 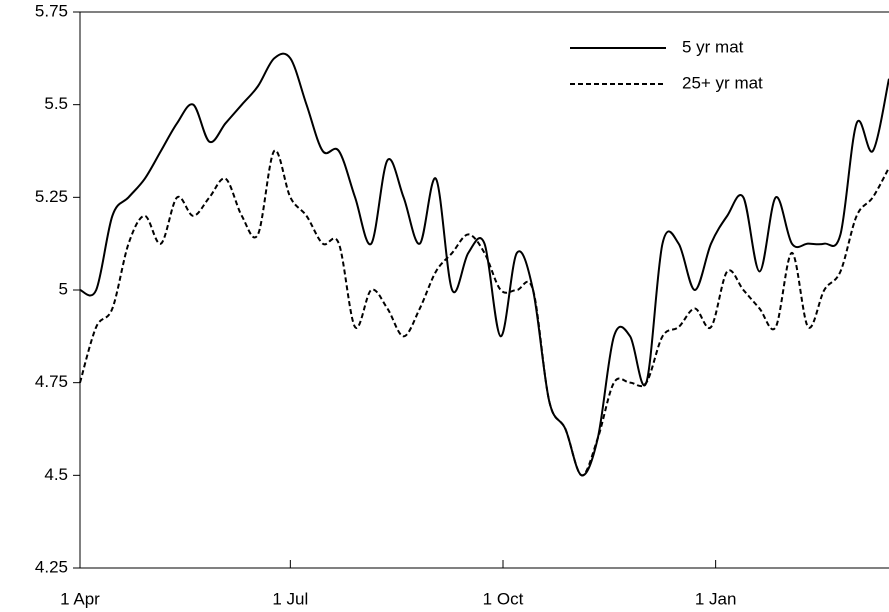 I want to click on x-tick-label: 1 Apr, so click(x=80, y=598).